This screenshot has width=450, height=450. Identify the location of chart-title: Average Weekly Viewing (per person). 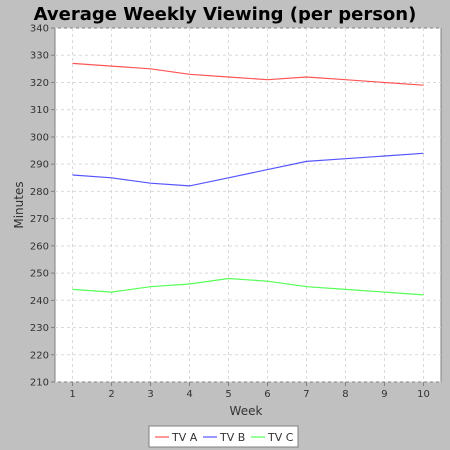
(225, 14).